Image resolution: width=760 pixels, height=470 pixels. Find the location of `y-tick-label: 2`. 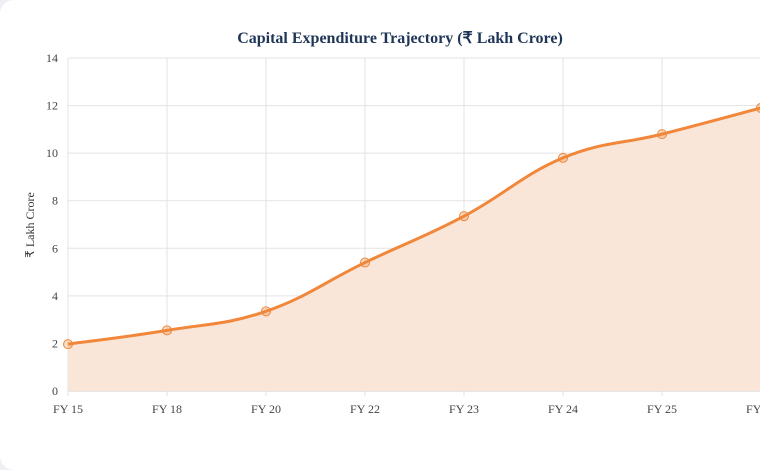

y-tick-label: 2 is located at coordinates (55, 343).